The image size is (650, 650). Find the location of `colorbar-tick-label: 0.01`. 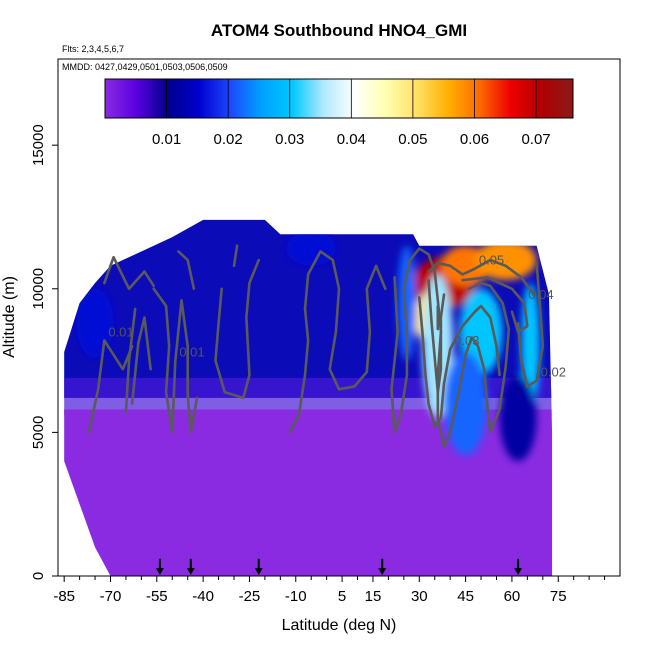

colorbar-tick-label: 0.01 is located at coordinates (166, 139).